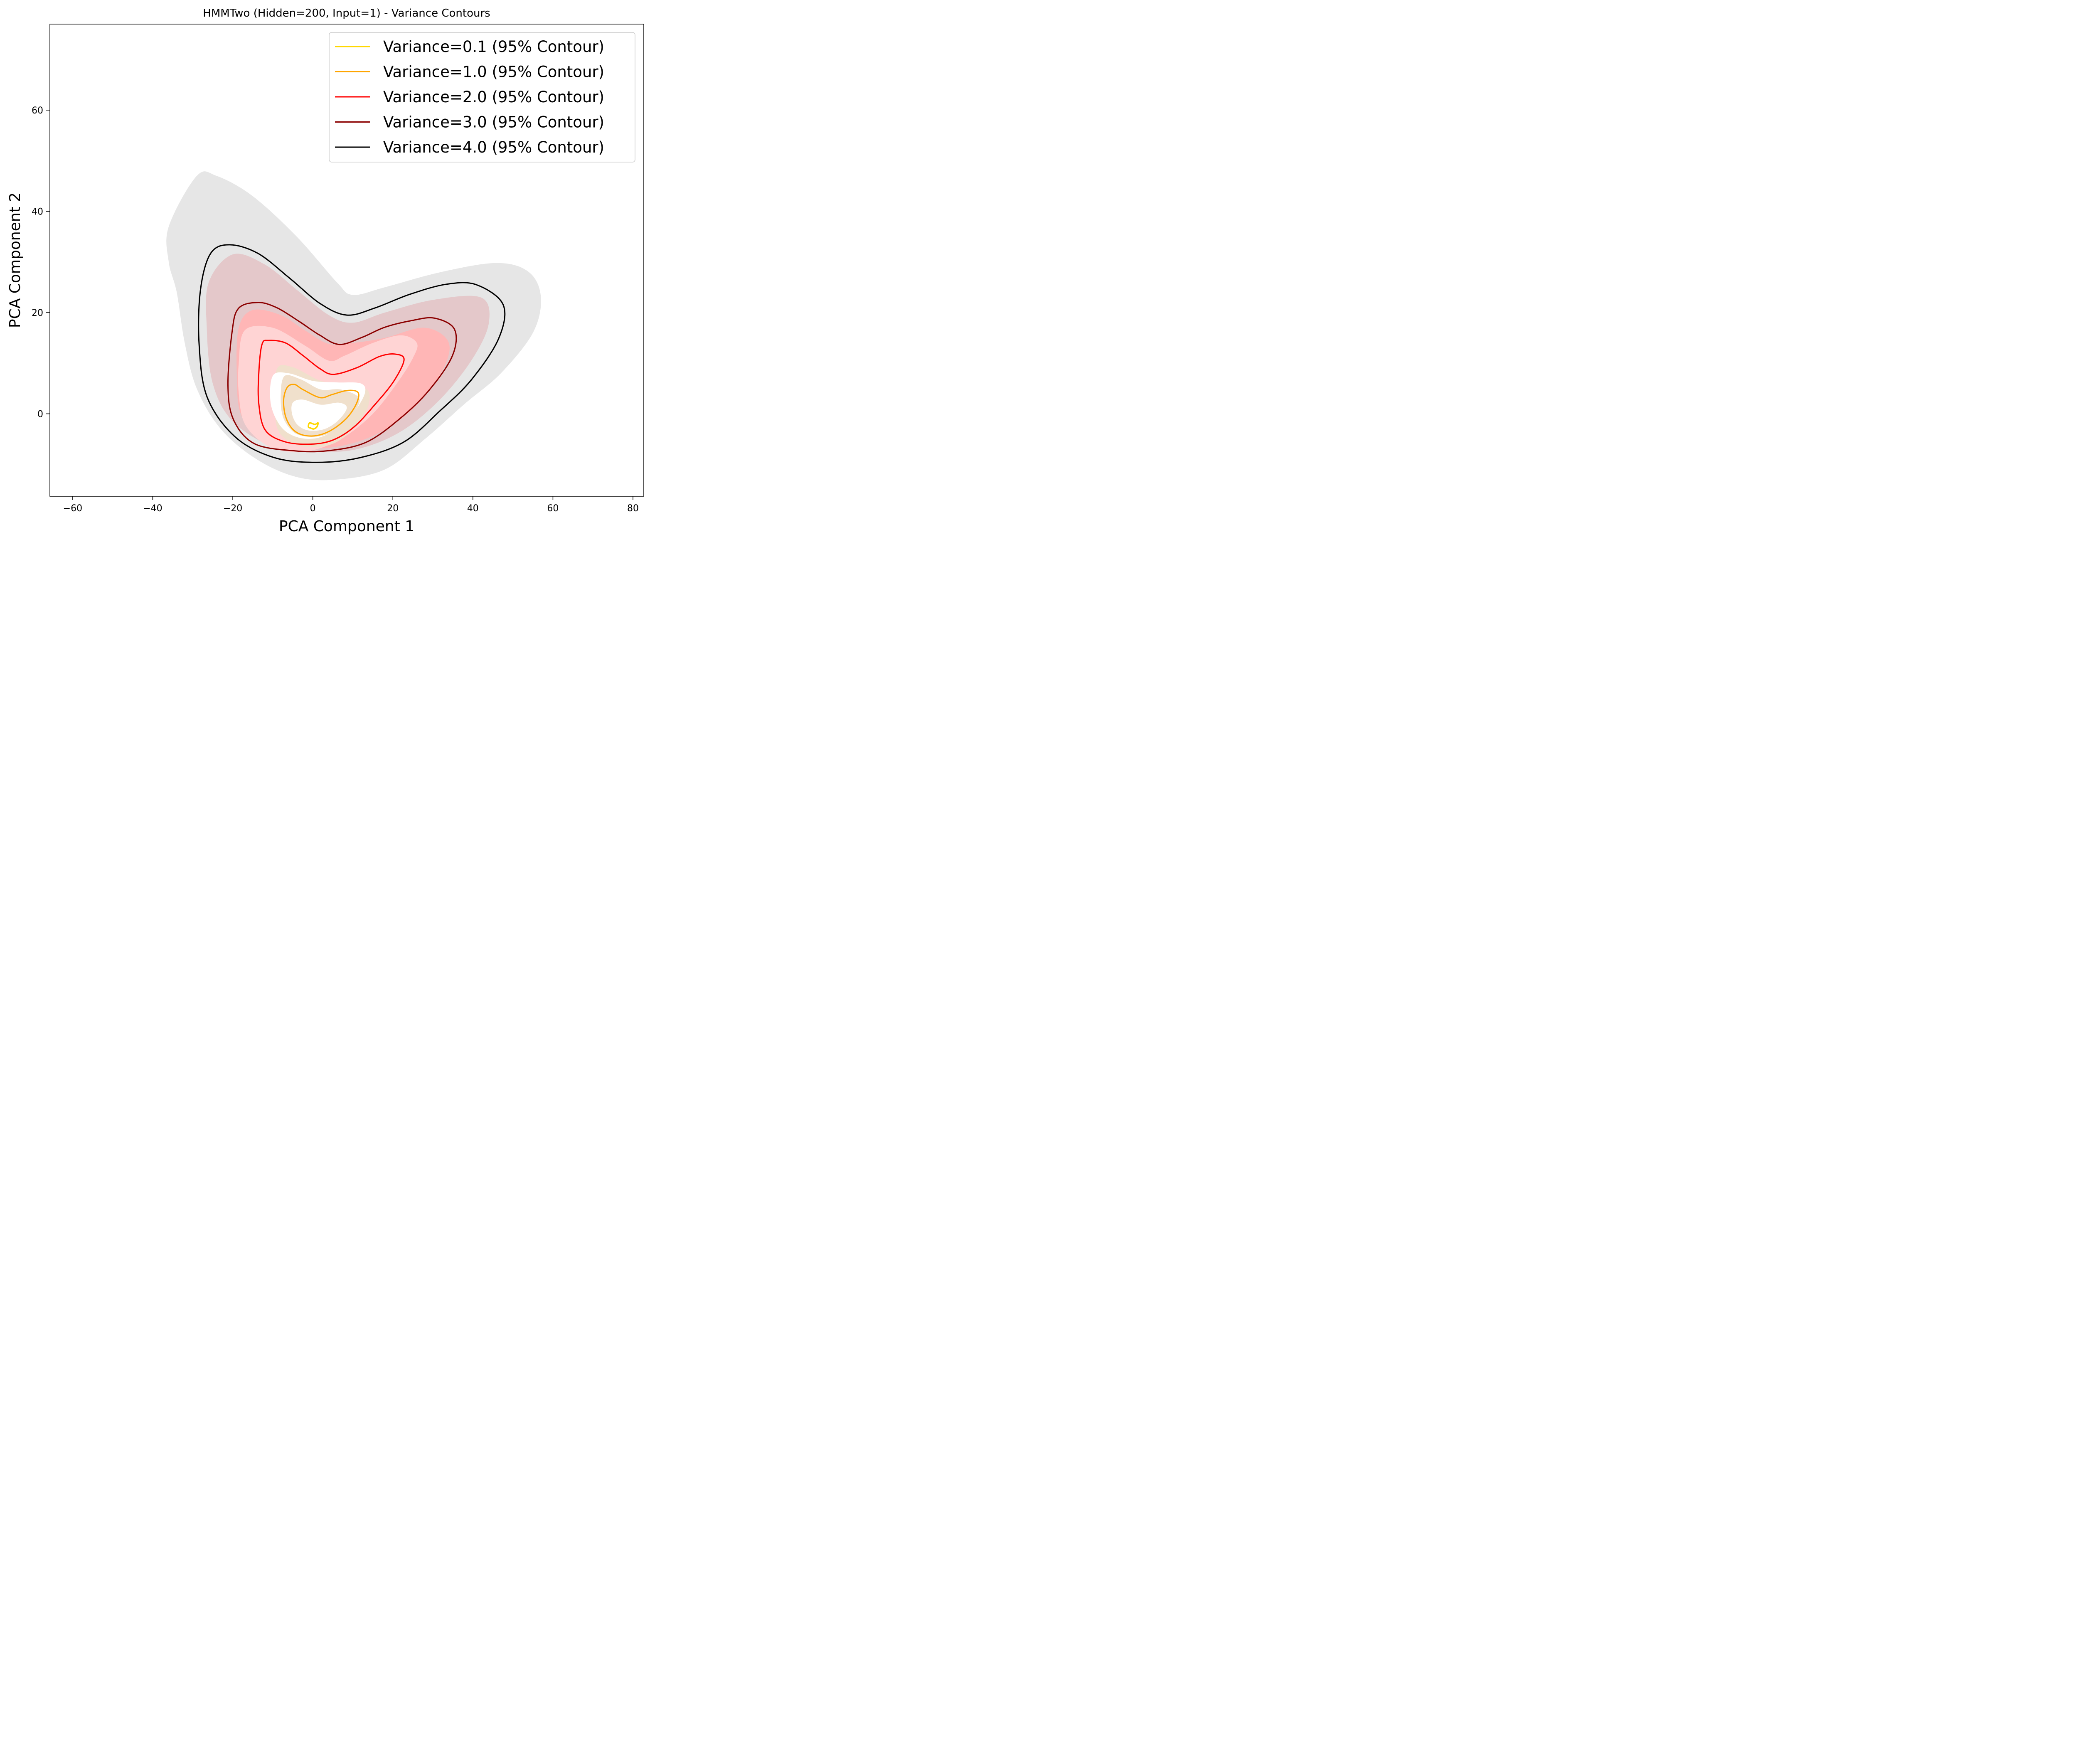 This screenshot has height=1764, width=2078. What do you see at coordinates (15, 260) in the screenshot?
I see `y-axis-label: PCA Component 2` at bounding box center [15, 260].